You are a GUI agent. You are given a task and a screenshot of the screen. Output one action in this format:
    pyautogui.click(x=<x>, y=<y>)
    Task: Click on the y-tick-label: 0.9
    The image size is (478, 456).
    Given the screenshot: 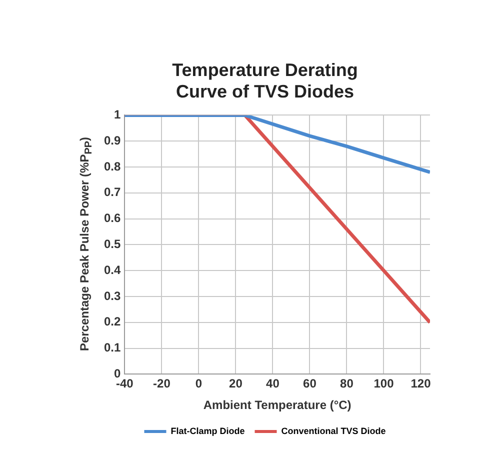 What is the action you would take?
    pyautogui.click(x=112, y=140)
    